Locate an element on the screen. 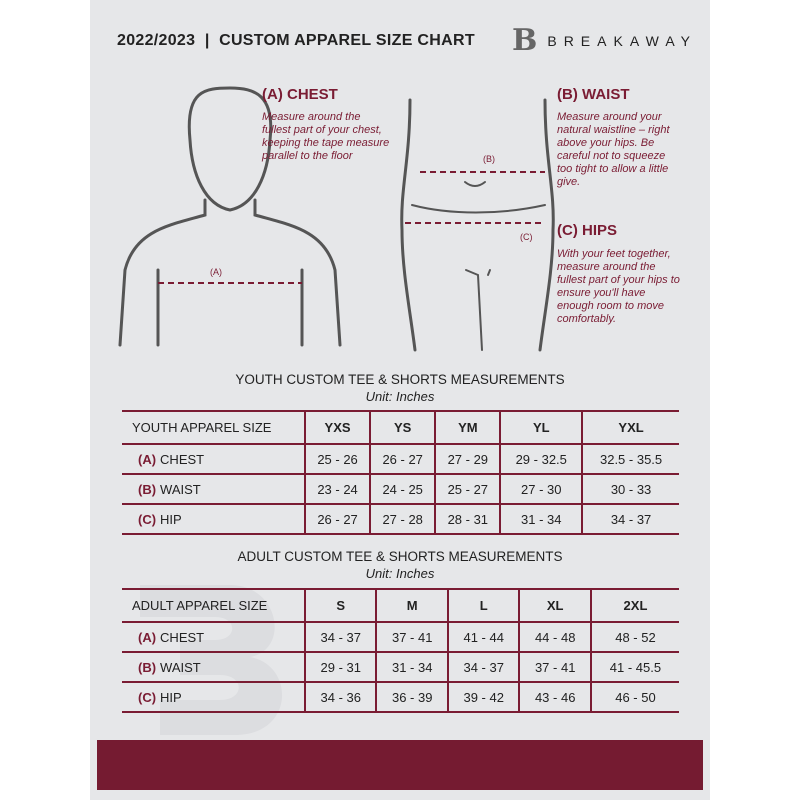 Image resolution: width=800 pixels, height=800 pixels. size-label: YOUTH APPAREL SIZE is located at coordinates (213, 427).